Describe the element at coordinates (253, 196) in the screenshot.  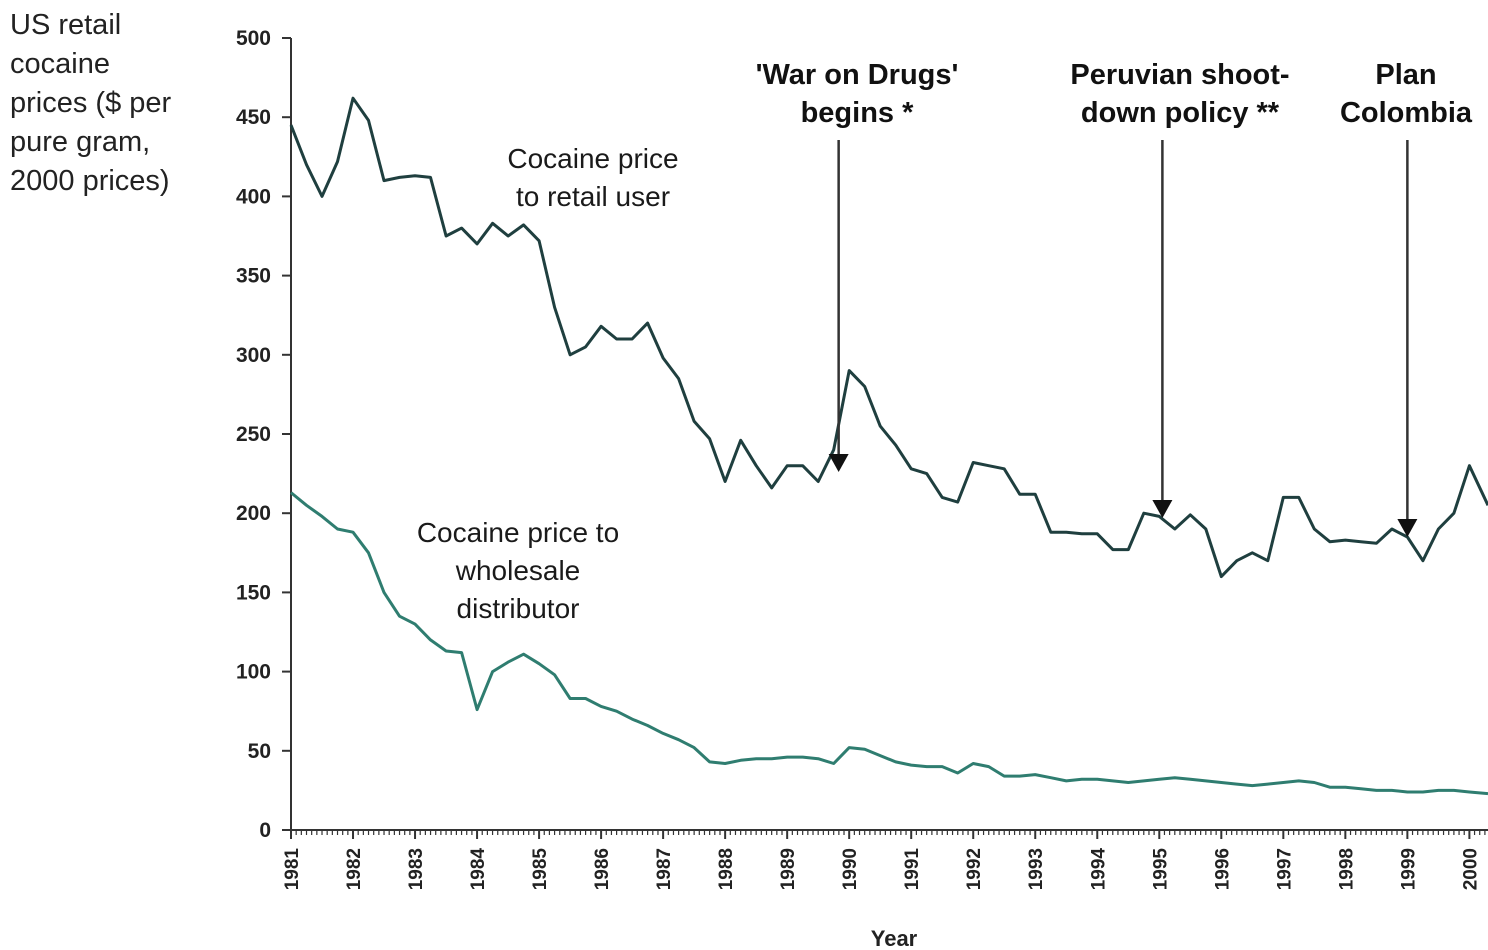
I see `y-tick-label: 400` at that location.